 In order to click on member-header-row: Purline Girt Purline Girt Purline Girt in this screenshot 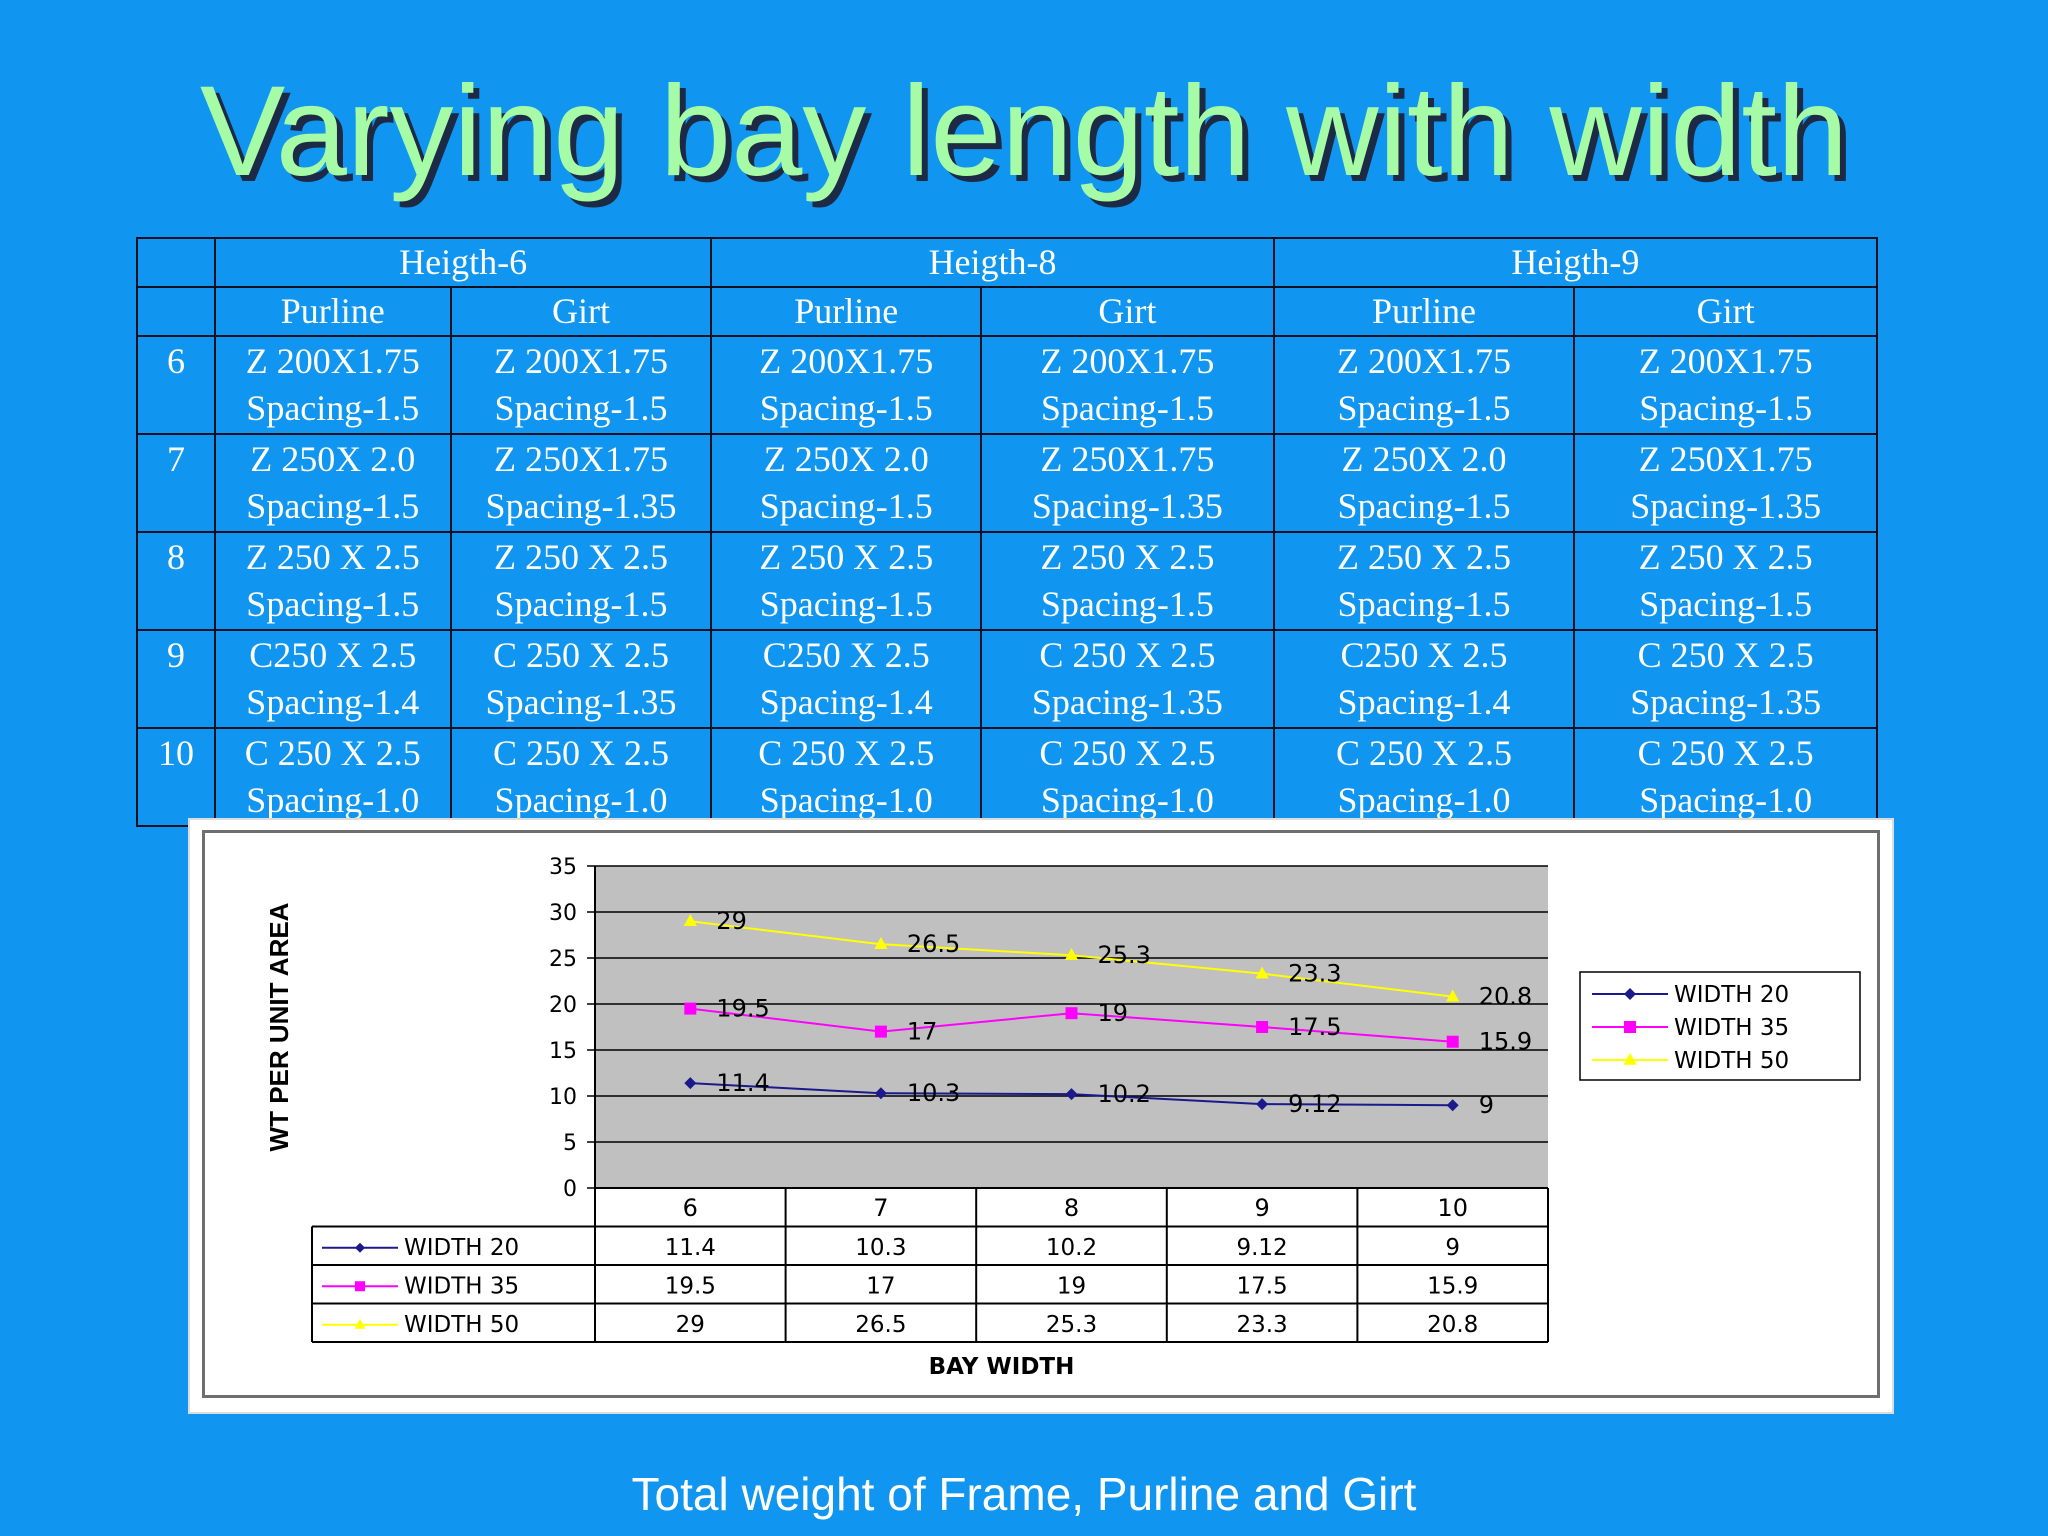, I will do `click(1007, 311)`.